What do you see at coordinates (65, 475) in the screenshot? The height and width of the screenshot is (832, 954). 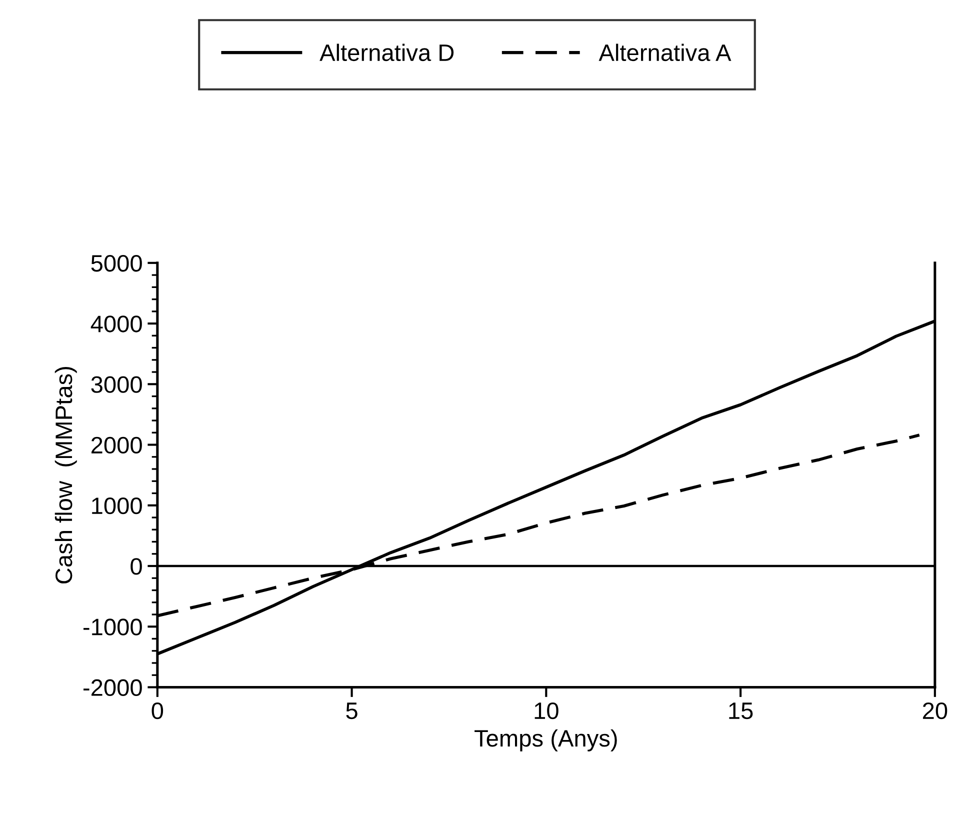 I see `y-axis-title: Cash flow (MMPtas)` at bounding box center [65, 475].